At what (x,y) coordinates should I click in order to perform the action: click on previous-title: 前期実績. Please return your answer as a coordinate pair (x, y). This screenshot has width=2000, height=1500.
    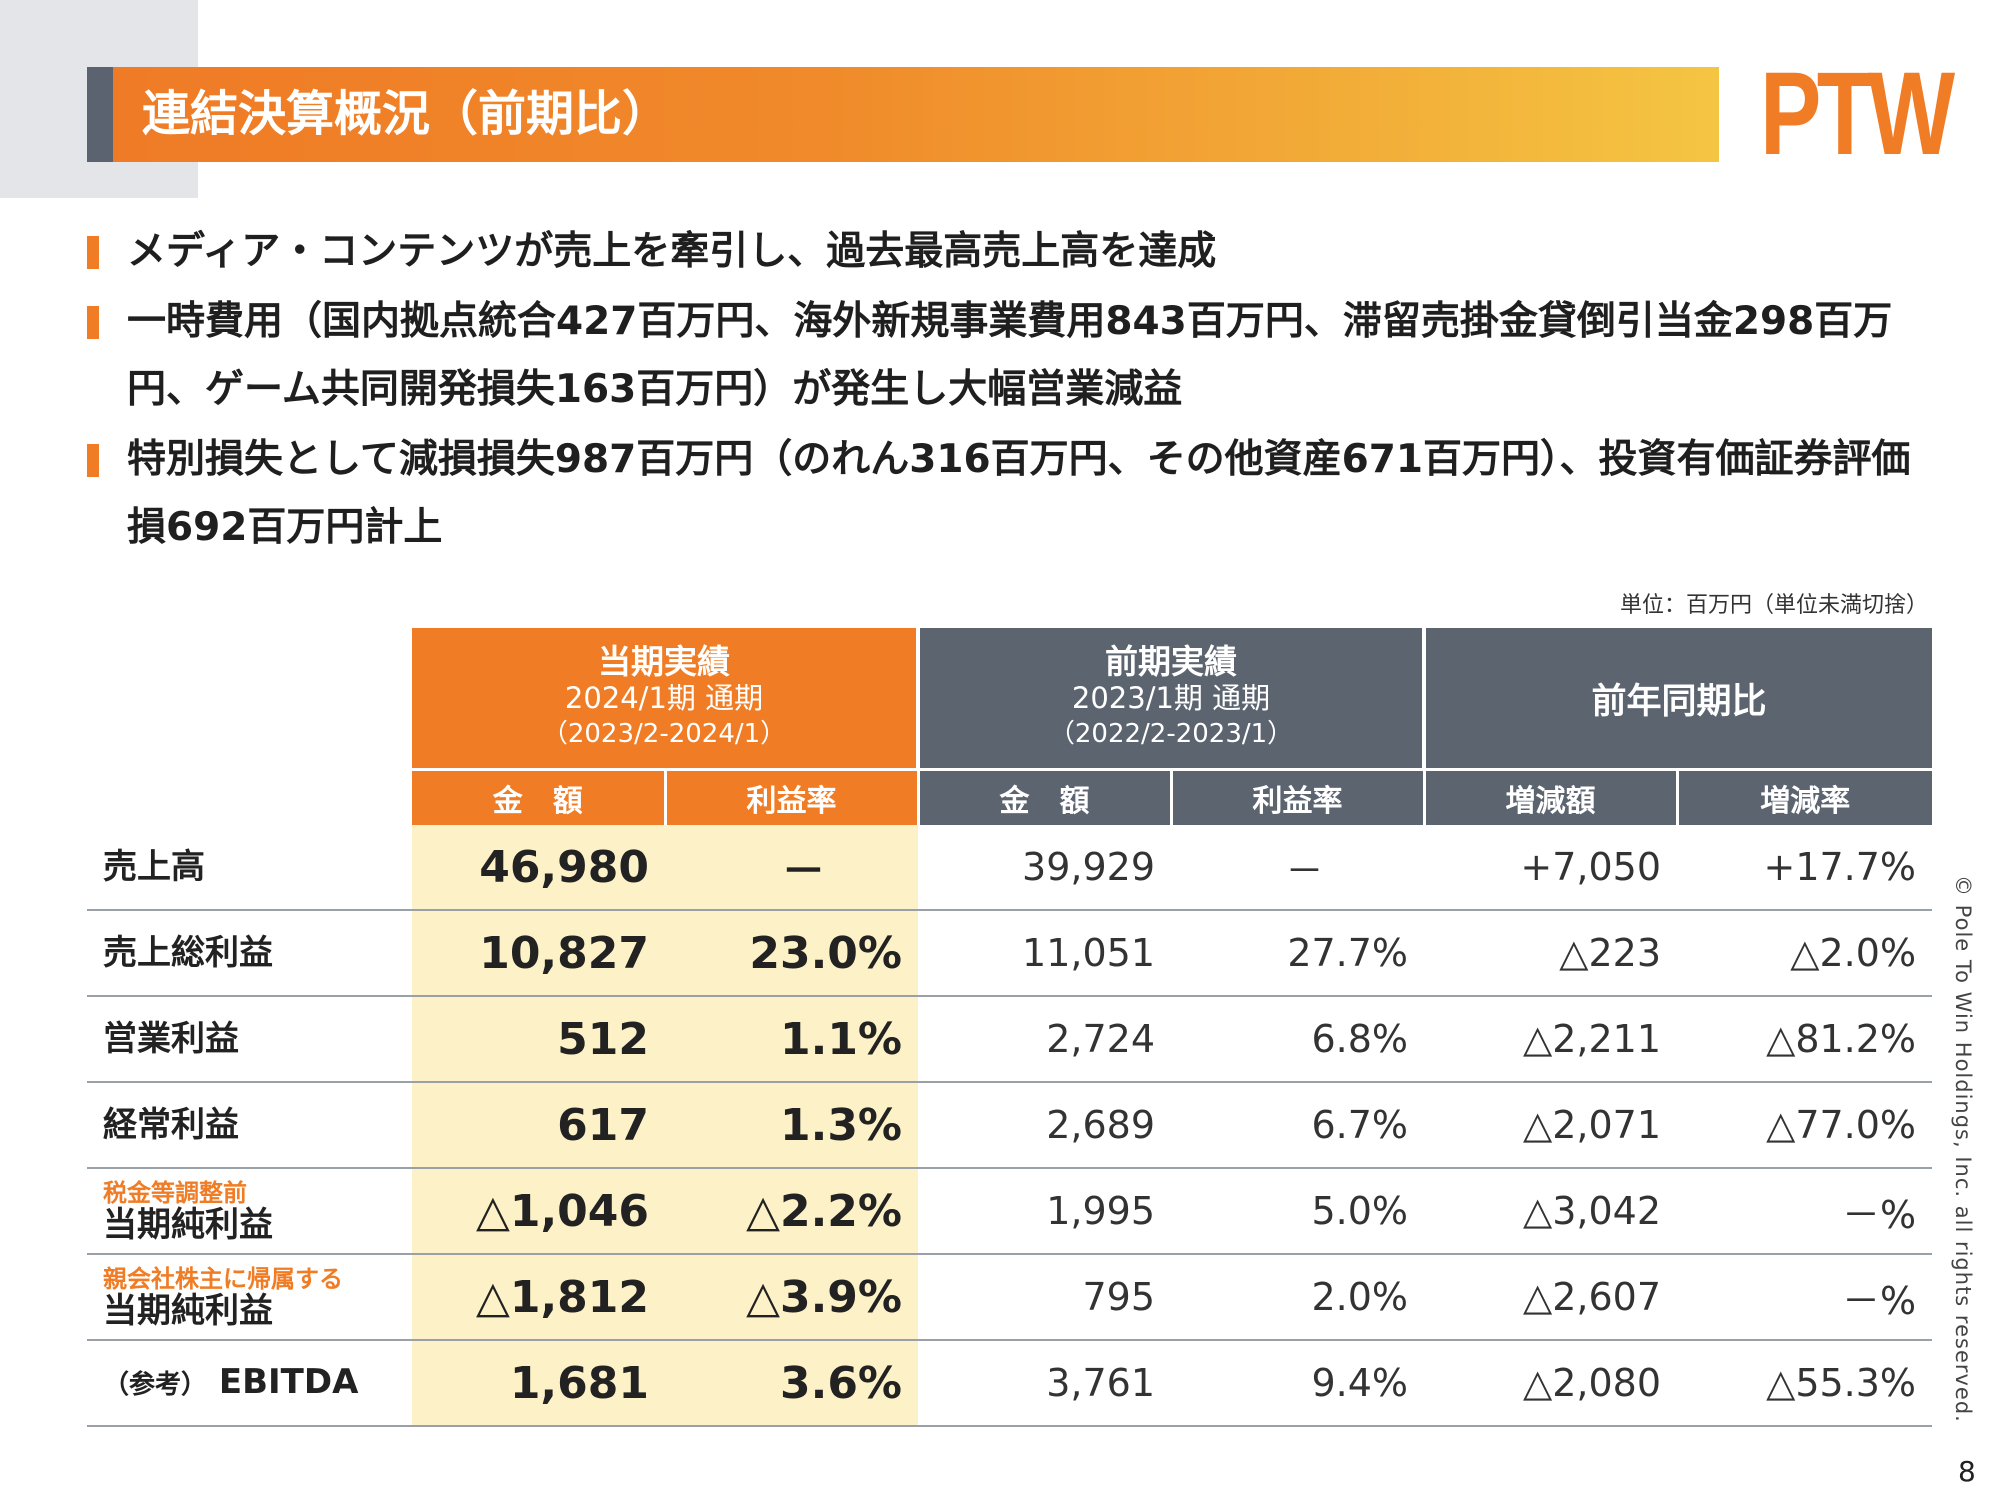
    Looking at the image, I should click on (1171, 661).